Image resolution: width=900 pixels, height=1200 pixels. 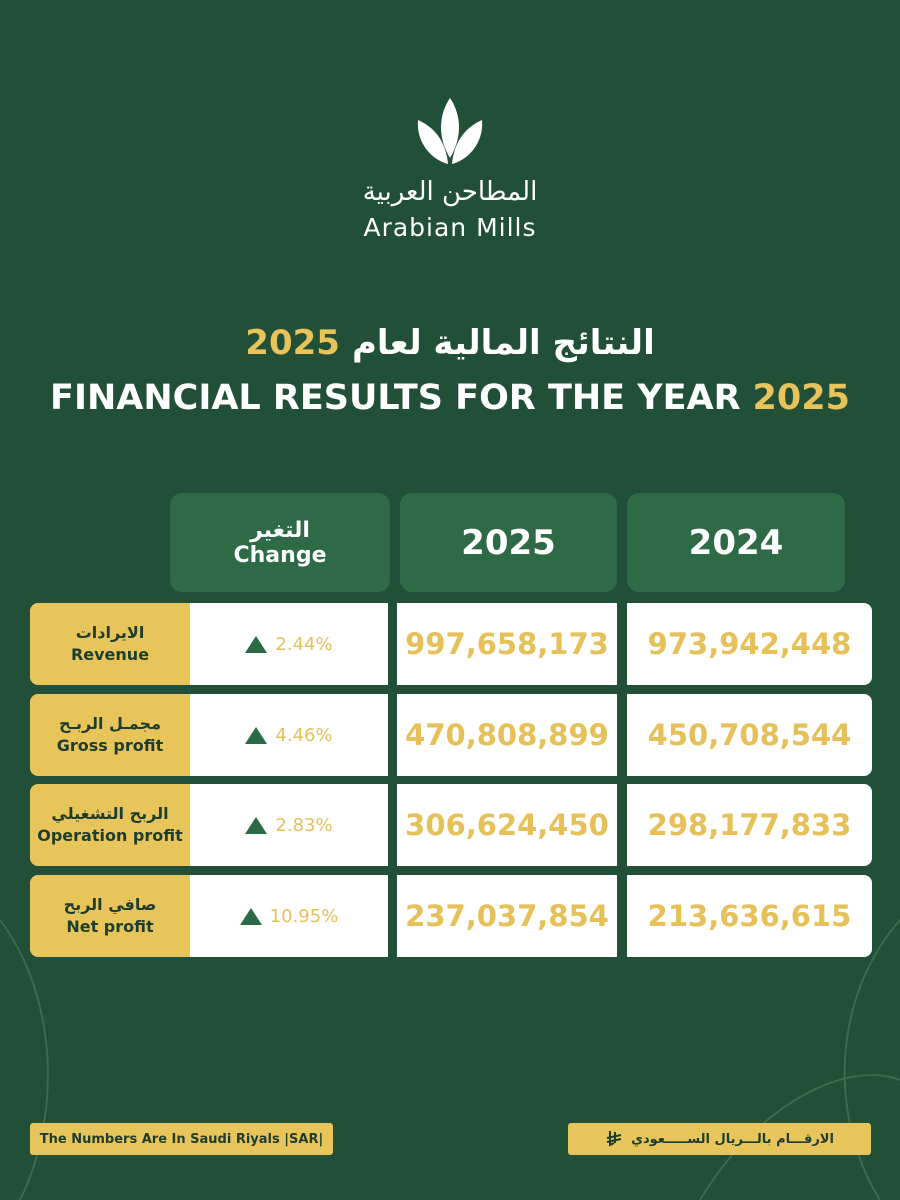 What do you see at coordinates (110, 735) in the screenshot?
I see `row-label: مجمـل الربـح Gross profit` at bounding box center [110, 735].